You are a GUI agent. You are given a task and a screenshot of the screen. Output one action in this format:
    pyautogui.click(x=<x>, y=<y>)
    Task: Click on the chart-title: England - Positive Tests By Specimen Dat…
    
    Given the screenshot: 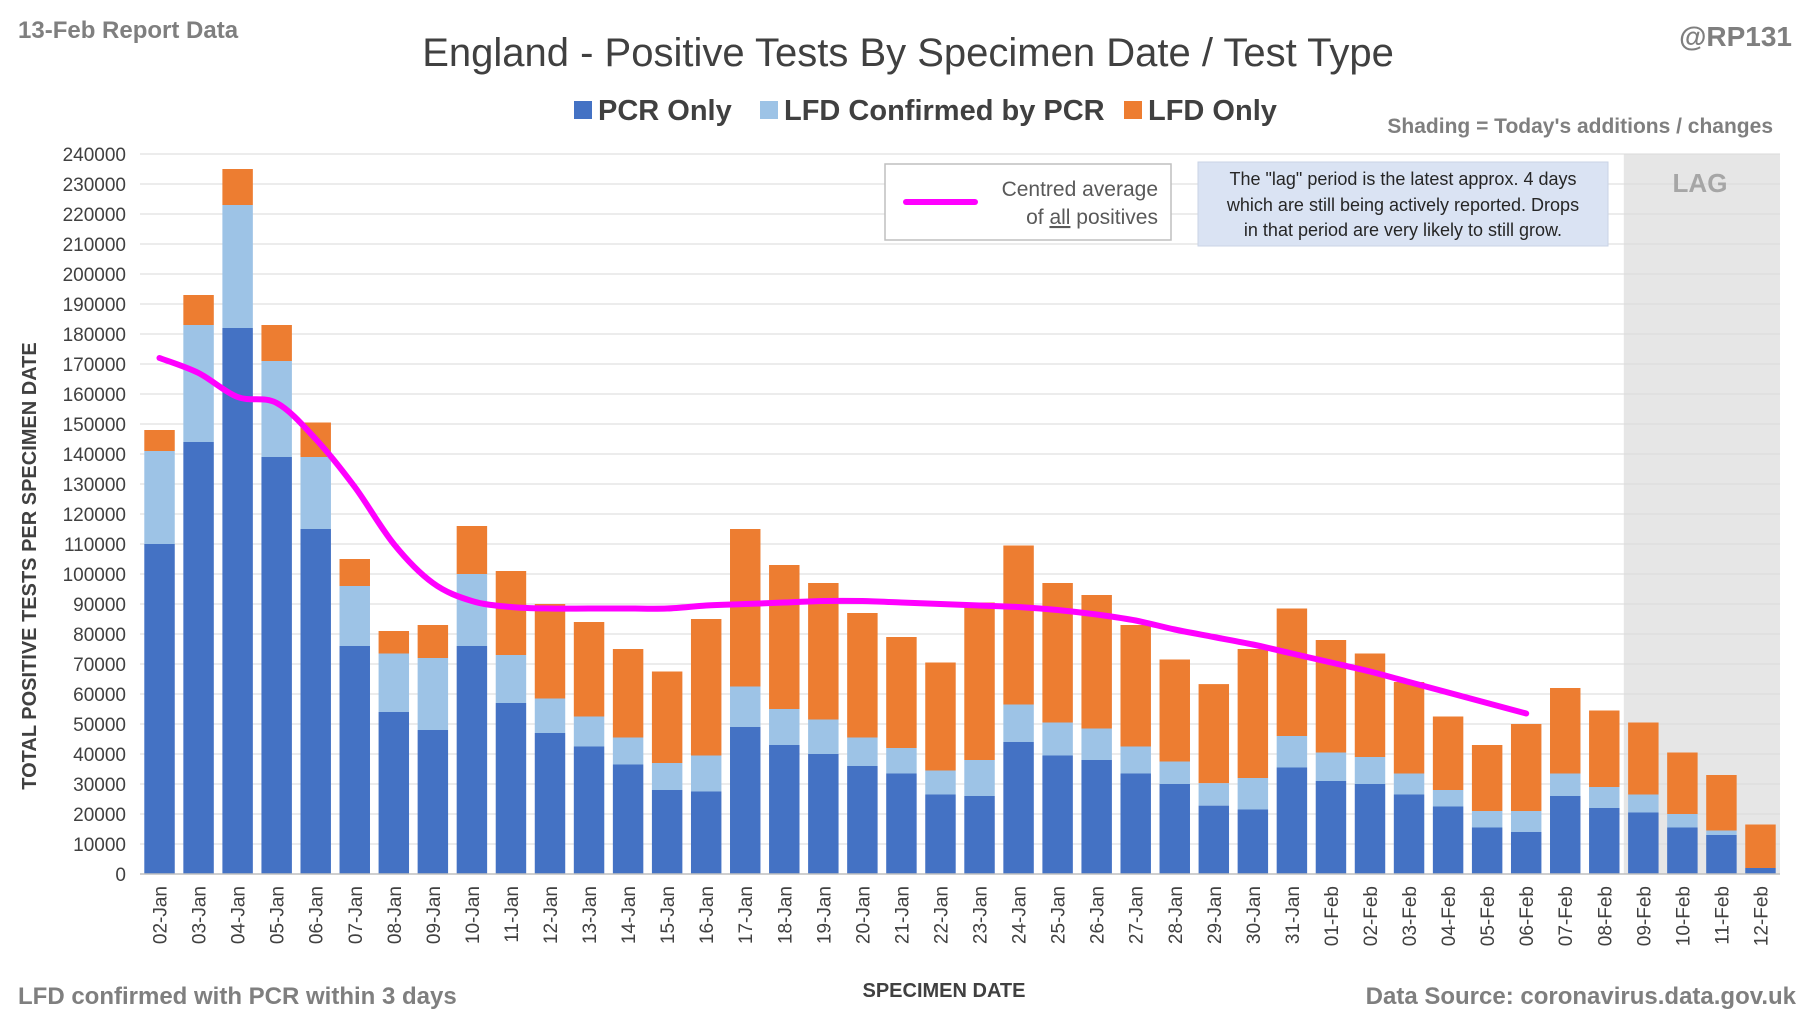 What is the action you would take?
    pyautogui.click(x=908, y=53)
    